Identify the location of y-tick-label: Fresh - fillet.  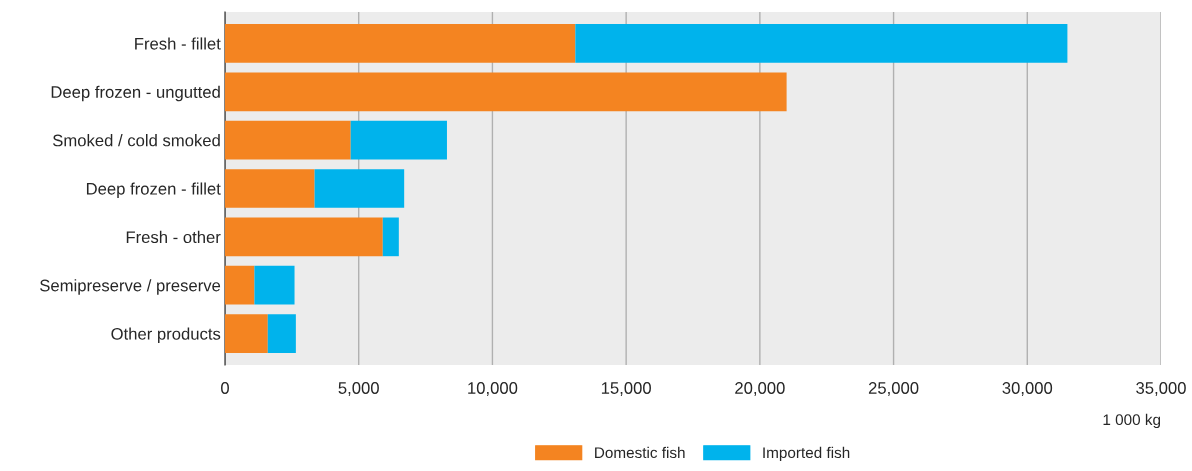
(178, 43).